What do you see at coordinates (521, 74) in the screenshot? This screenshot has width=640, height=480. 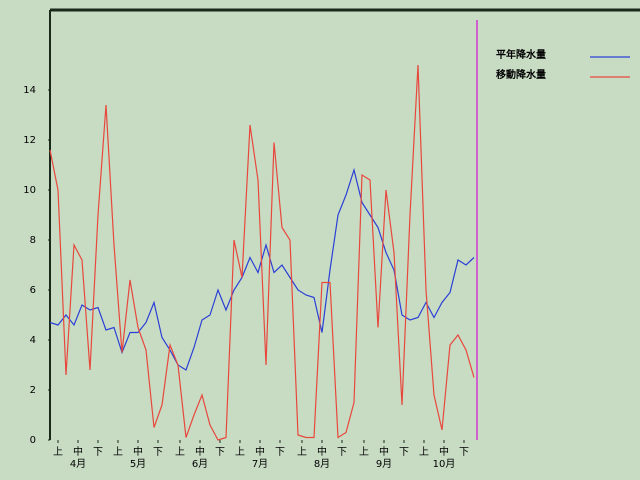 I see `legend-label: 移動降水量` at bounding box center [521, 74].